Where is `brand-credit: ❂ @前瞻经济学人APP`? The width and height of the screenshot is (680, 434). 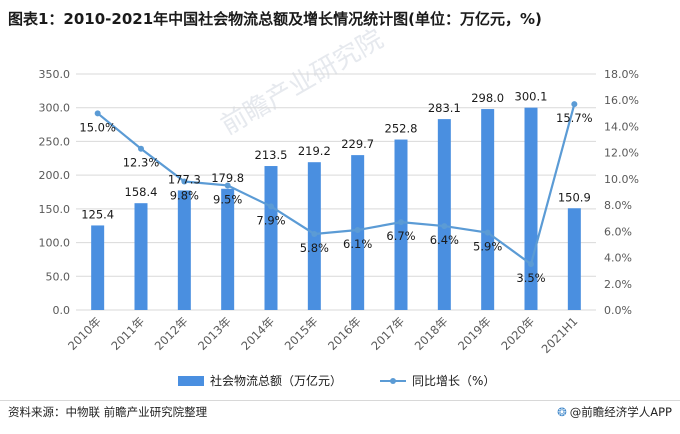
brand-credit: ❂ @前瞻经济学人APP is located at coordinates (614, 412).